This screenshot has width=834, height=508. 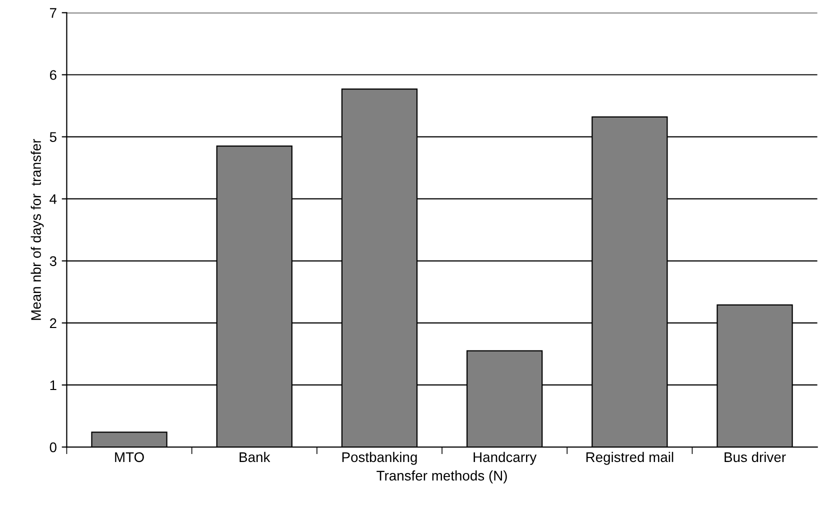 What do you see at coordinates (53, 13) in the screenshot?
I see `y-tick-label: 7` at bounding box center [53, 13].